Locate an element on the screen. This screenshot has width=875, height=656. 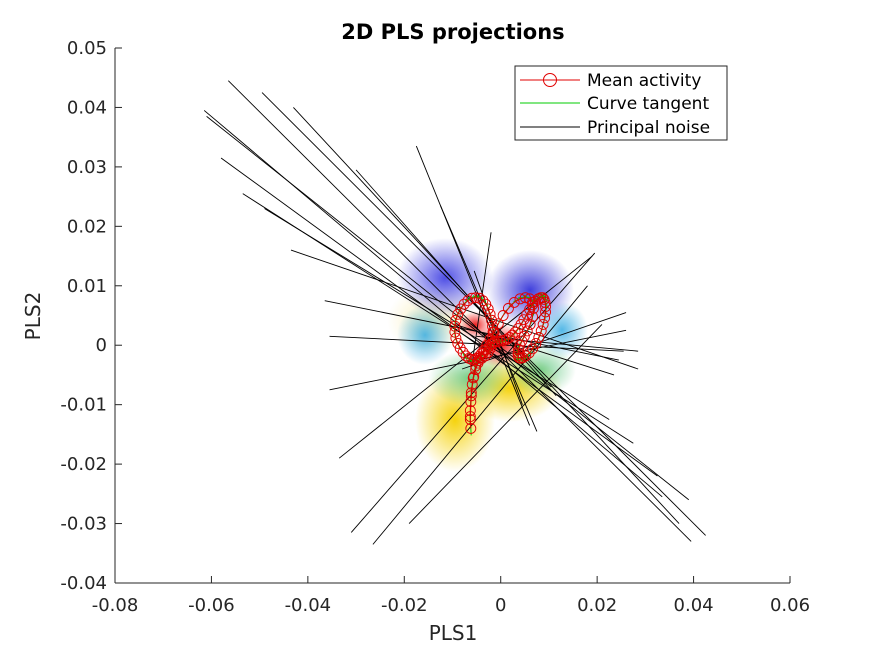
x-tick-label: -0.06 is located at coordinates (211, 605).